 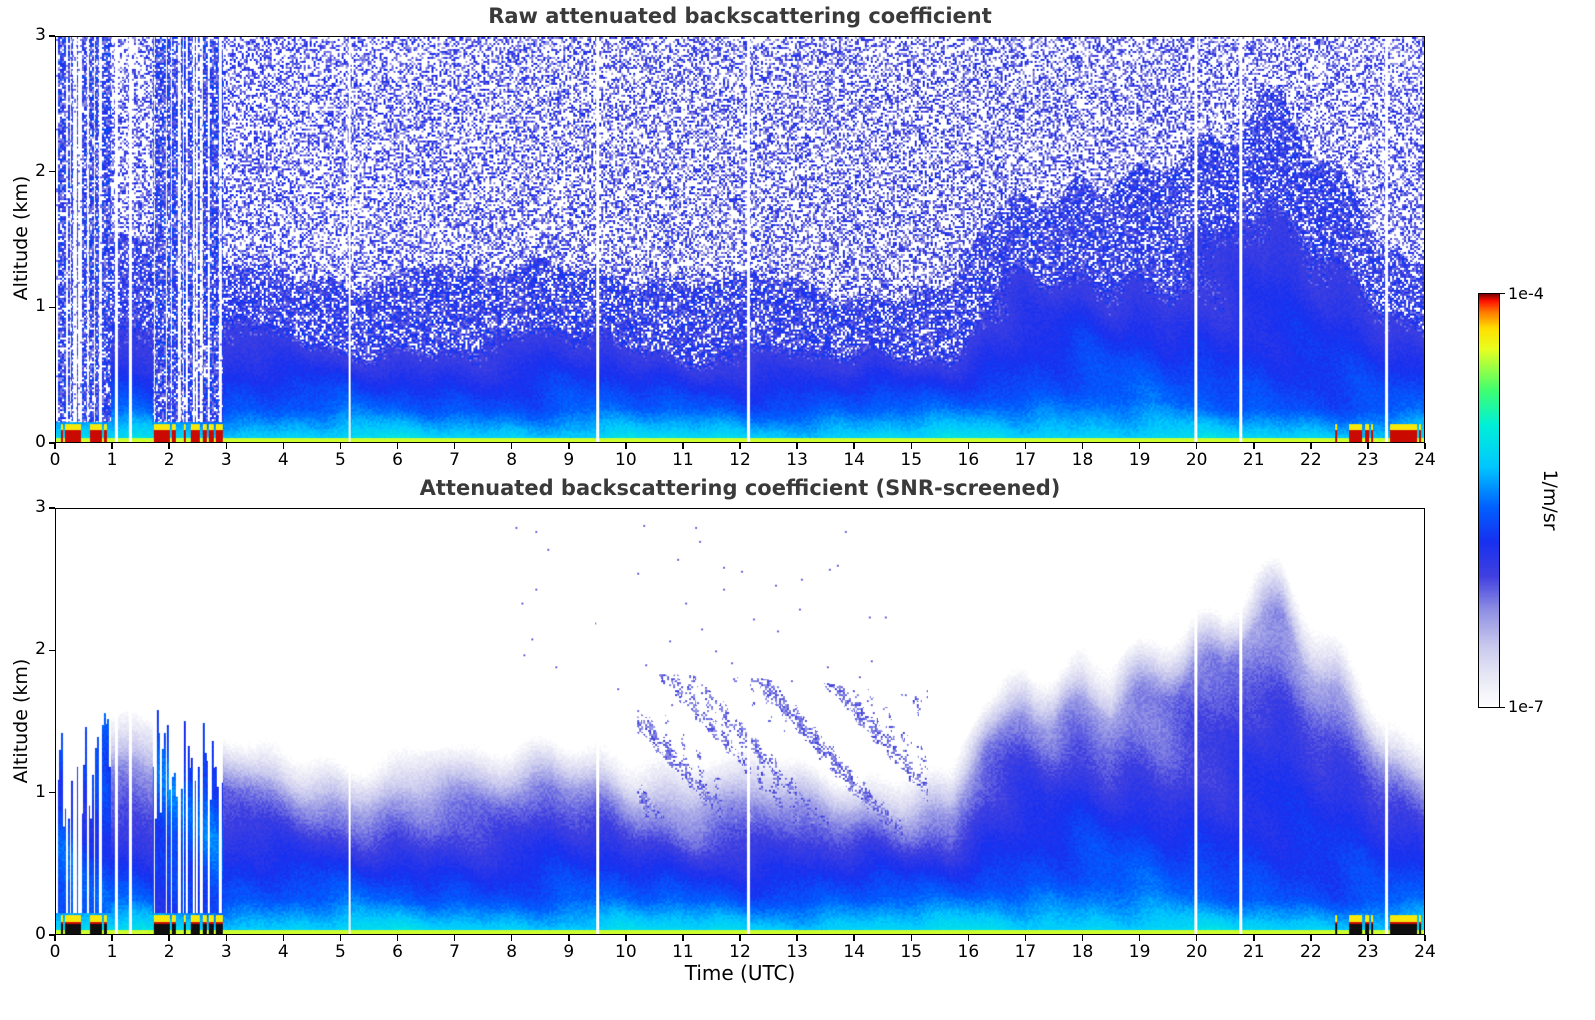 What do you see at coordinates (454, 460) in the screenshot?
I see `x-tick-label: 7` at bounding box center [454, 460].